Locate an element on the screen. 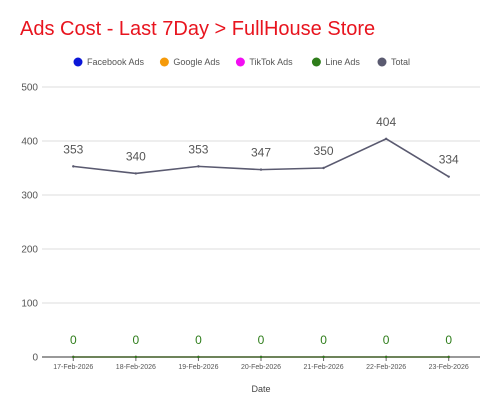  series-total is located at coordinates (261, 157).